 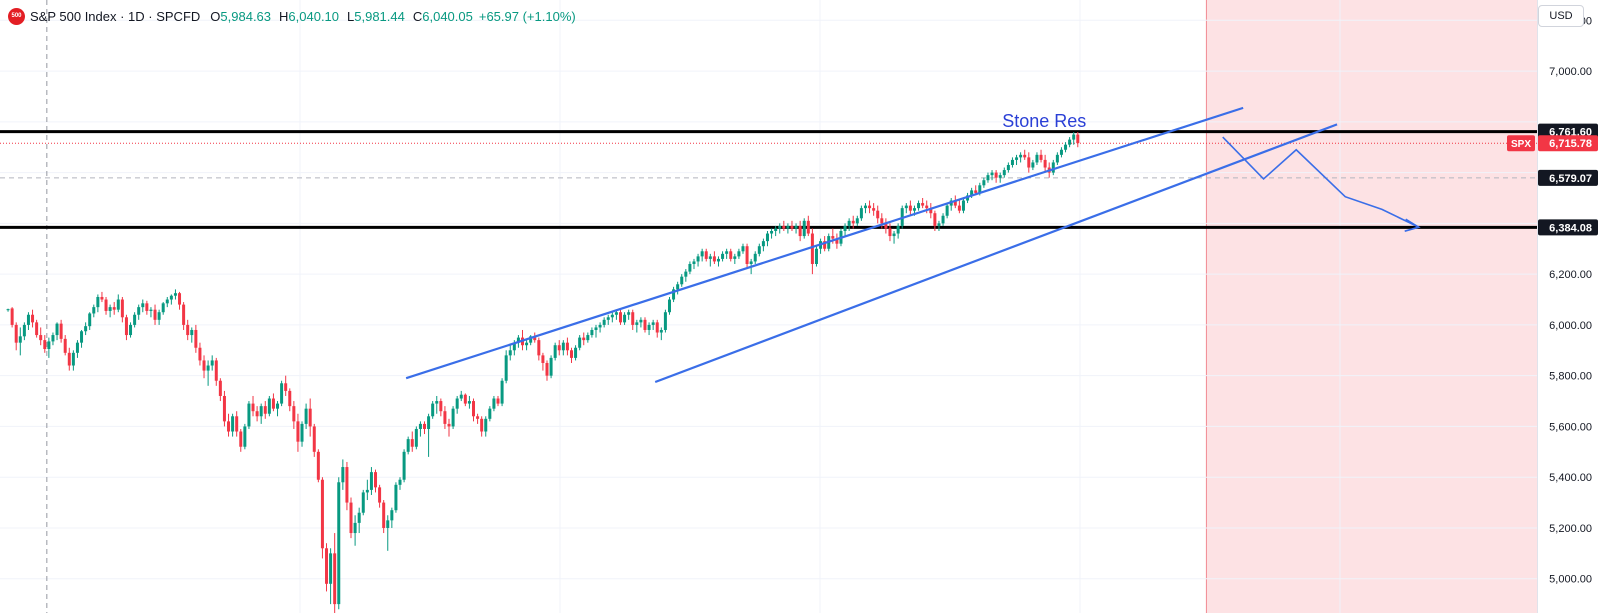 I want to click on symbol-title: S&P 500 Index · 1D · SPCFD, so click(x=115, y=16).